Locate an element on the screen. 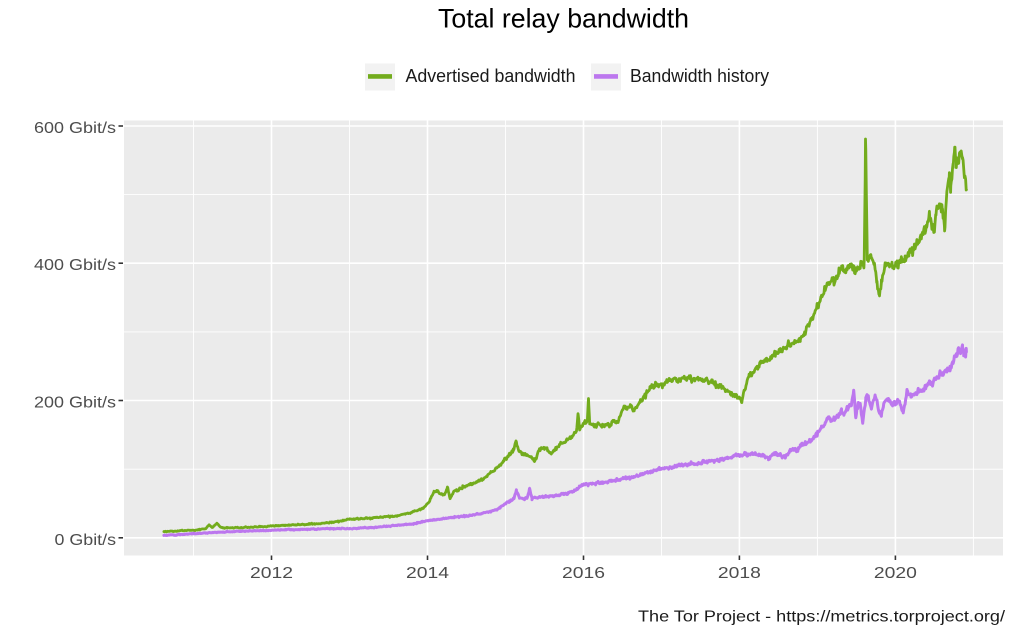  svg-text: 2012 is located at coordinates (271, 573).